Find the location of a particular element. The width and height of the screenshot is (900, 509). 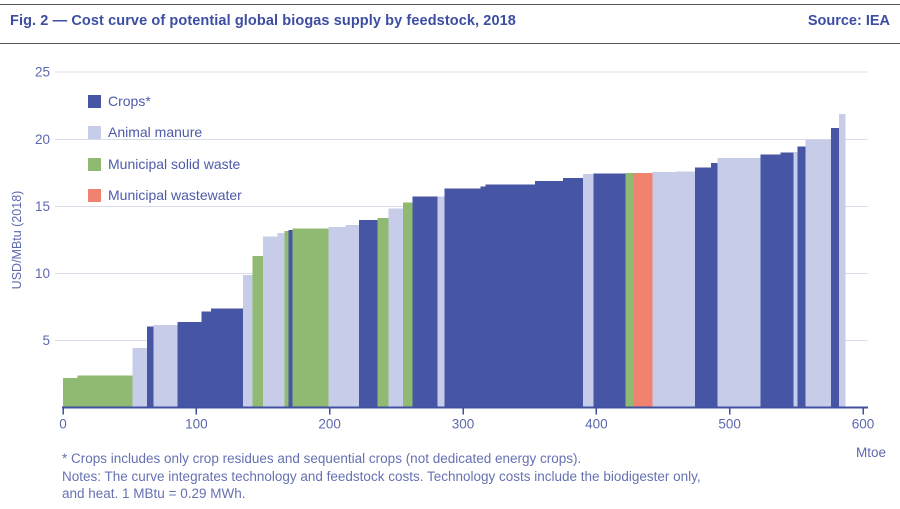

legend-swatch-municipal-wastewater is located at coordinates (94, 195).